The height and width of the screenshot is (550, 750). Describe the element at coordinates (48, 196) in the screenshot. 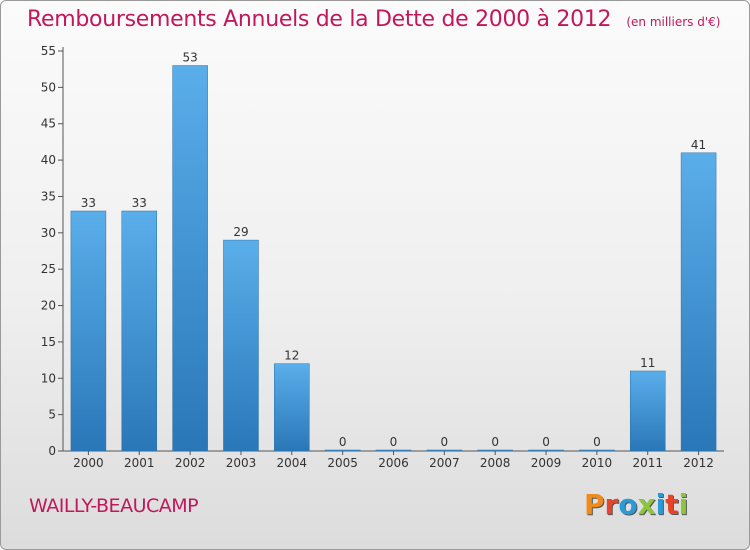

I see `y-tick-label: 35` at that location.